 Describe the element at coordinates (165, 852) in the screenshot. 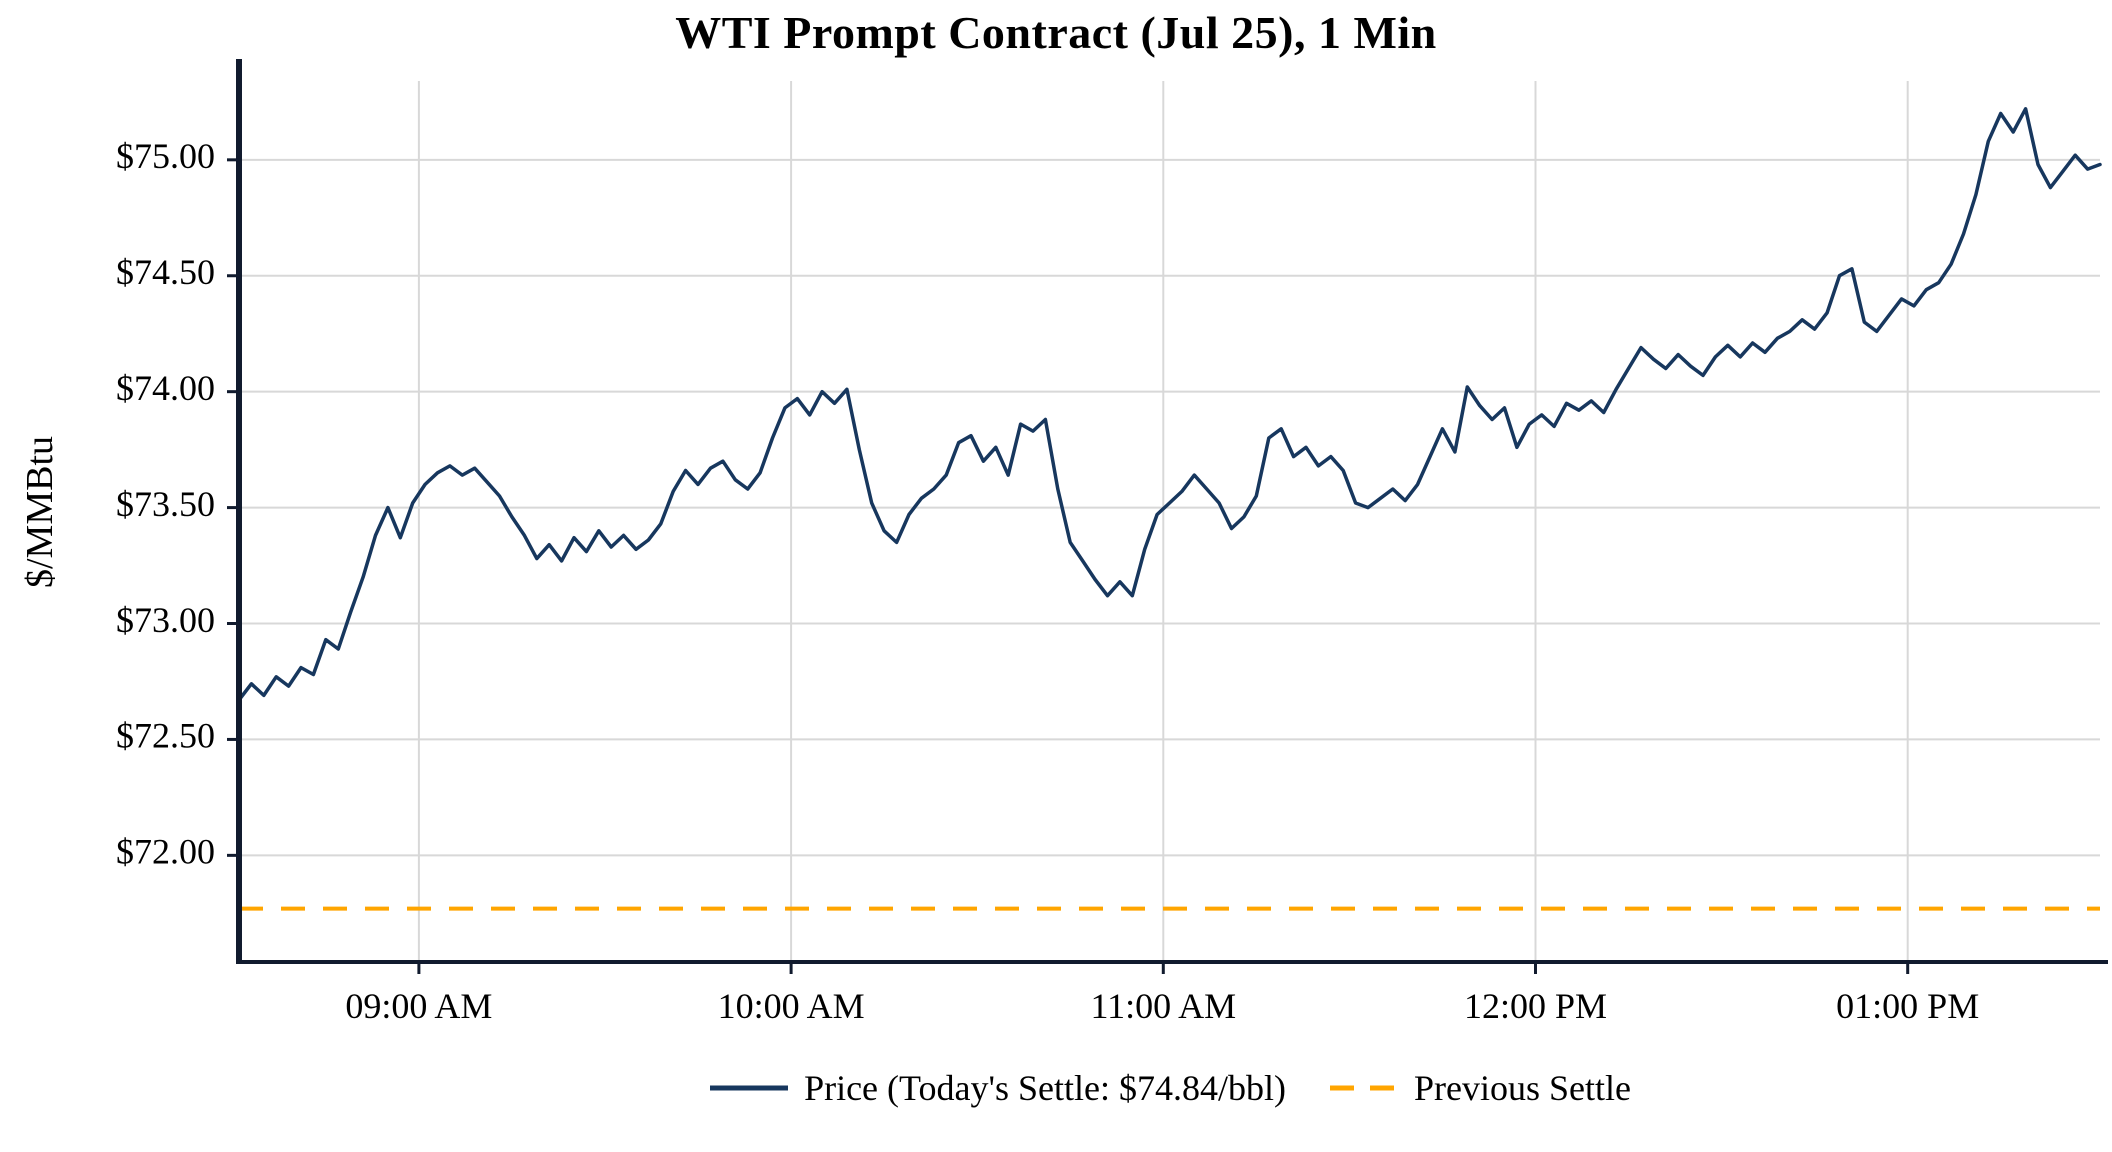

I see `y-tick-label: $72.00` at that location.